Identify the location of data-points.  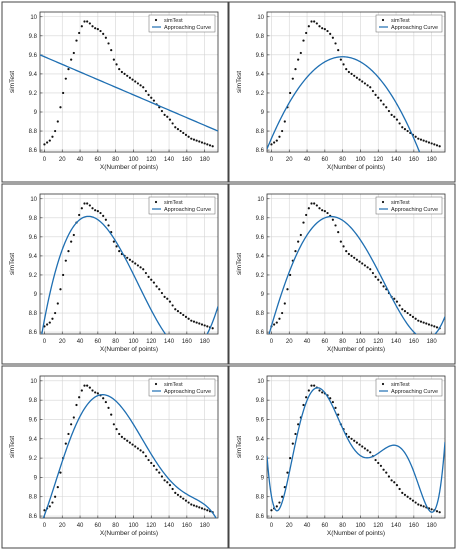
(355, 449).